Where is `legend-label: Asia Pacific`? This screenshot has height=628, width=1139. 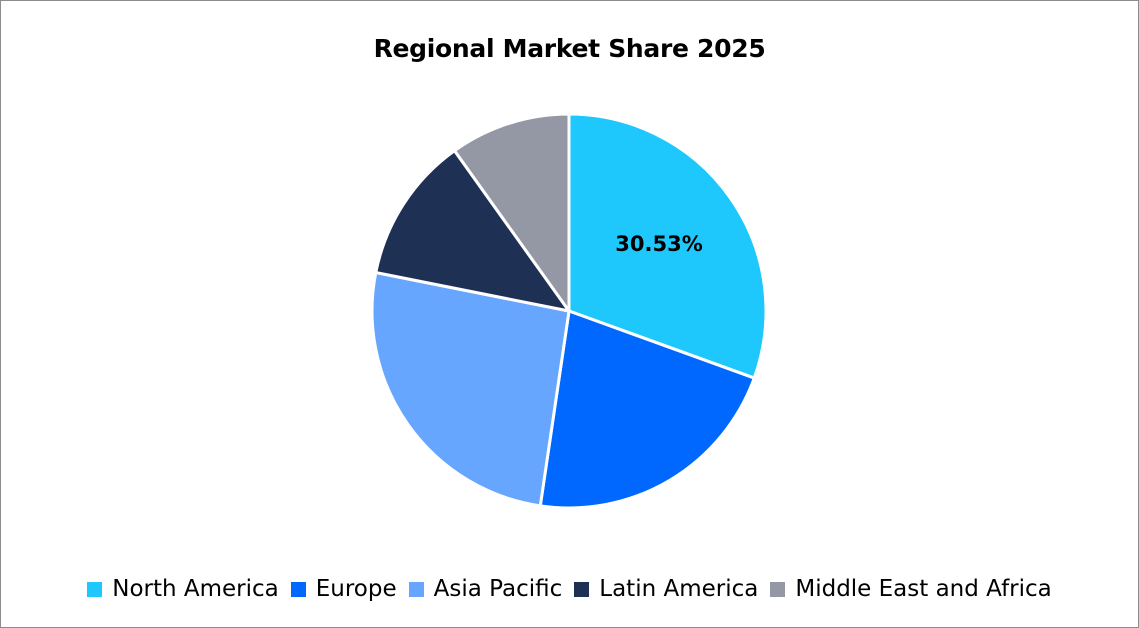
legend-label: Asia Pacific is located at coordinates (498, 589).